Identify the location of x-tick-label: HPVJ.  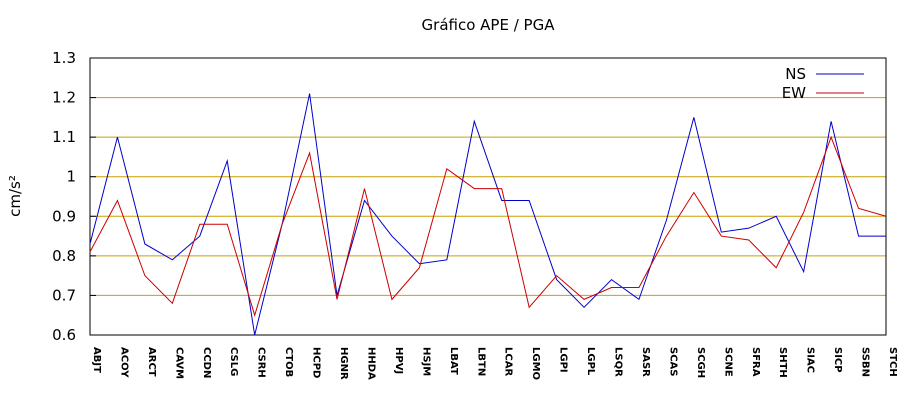
(398, 360).